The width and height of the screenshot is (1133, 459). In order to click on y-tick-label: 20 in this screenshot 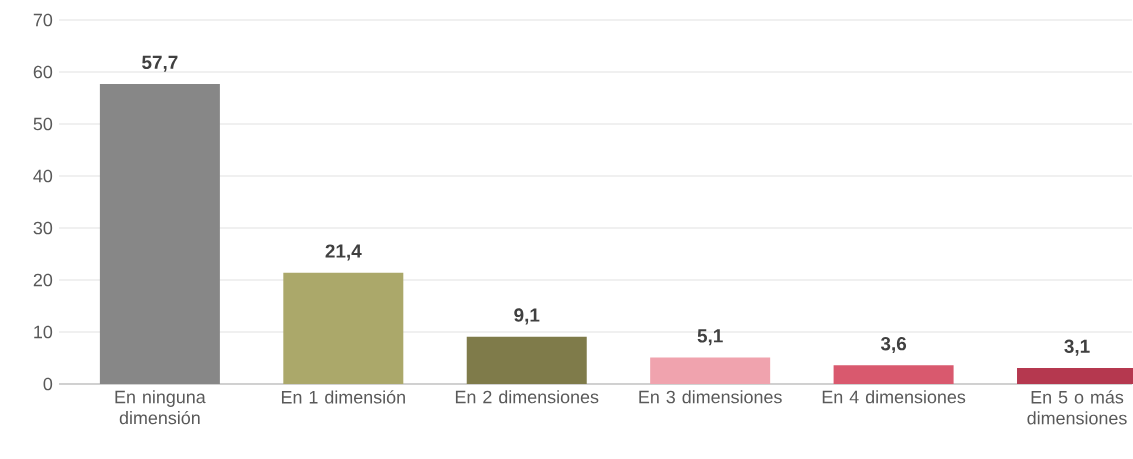, I will do `click(43, 280)`.